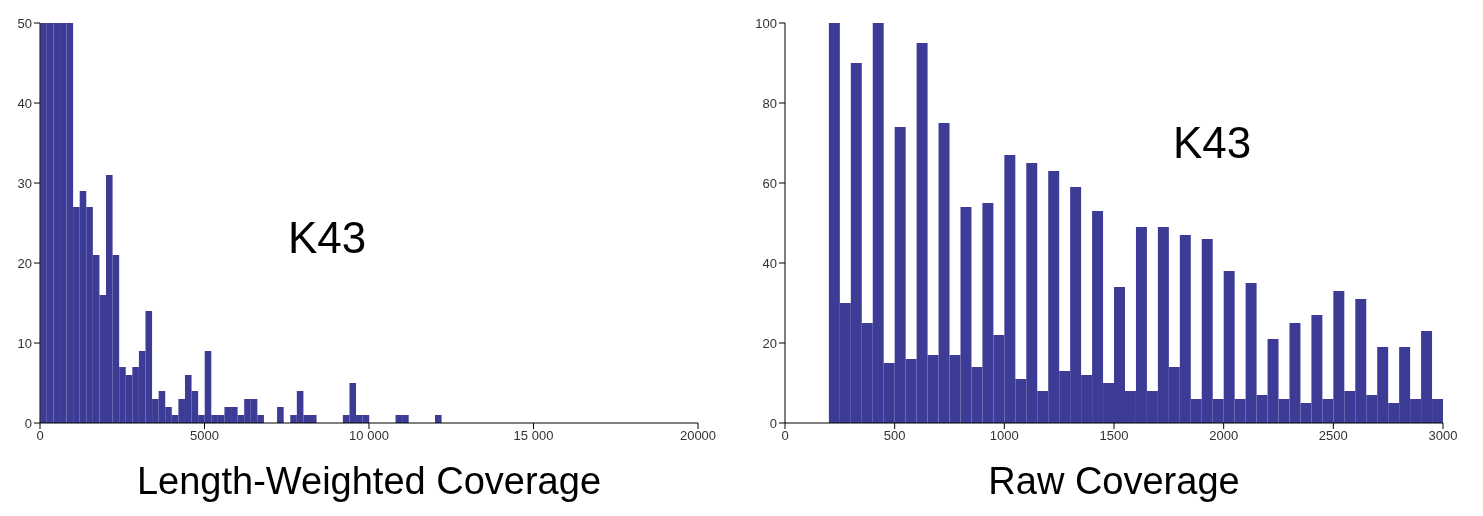 The width and height of the screenshot is (1483, 516). Describe the element at coordinates (766, 23) in the screenshot. I see `y-tick-label: 100` at that location.